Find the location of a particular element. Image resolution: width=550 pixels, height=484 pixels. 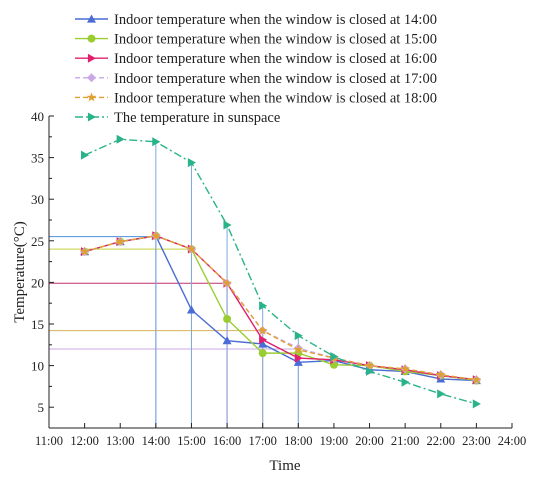

x-tick-label: 21:00 is located at coordinates (405, 441).